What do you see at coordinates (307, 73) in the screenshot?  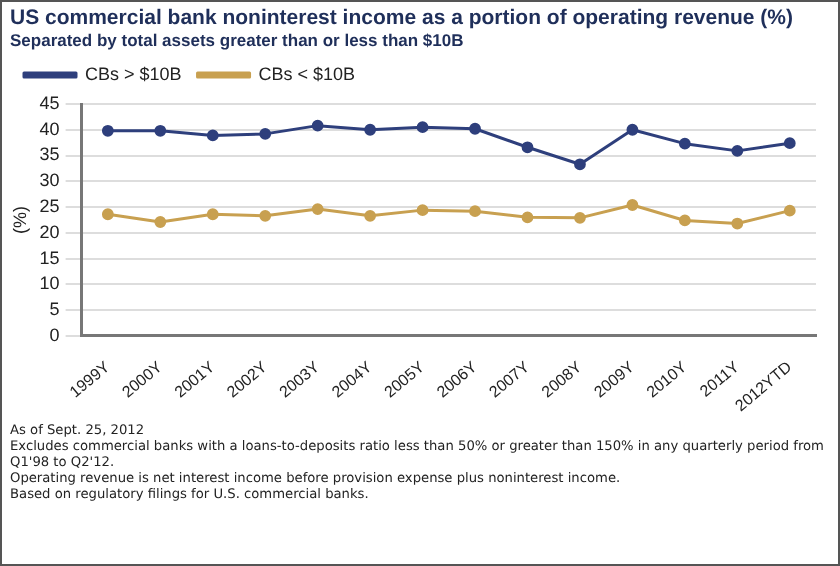 I see `legend-label: CBs < $10B` at bounding box center [307, 73].